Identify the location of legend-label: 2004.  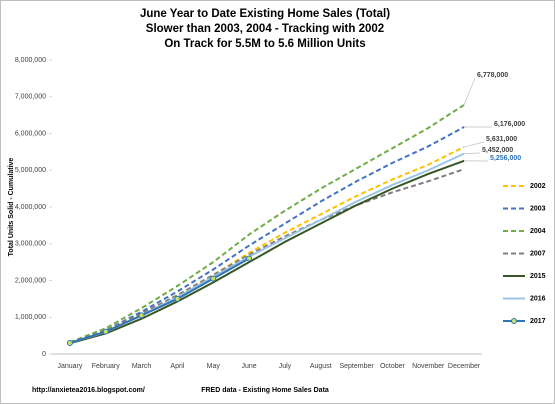
(538, 231).